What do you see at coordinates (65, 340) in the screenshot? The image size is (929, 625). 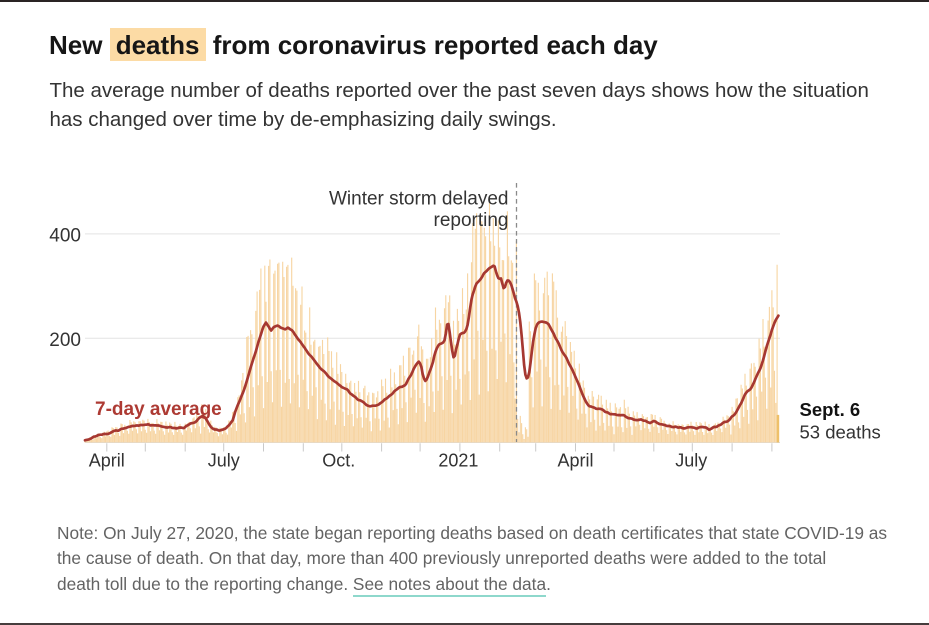 I see `svg-text: 200` at bounding box center [65, 340].